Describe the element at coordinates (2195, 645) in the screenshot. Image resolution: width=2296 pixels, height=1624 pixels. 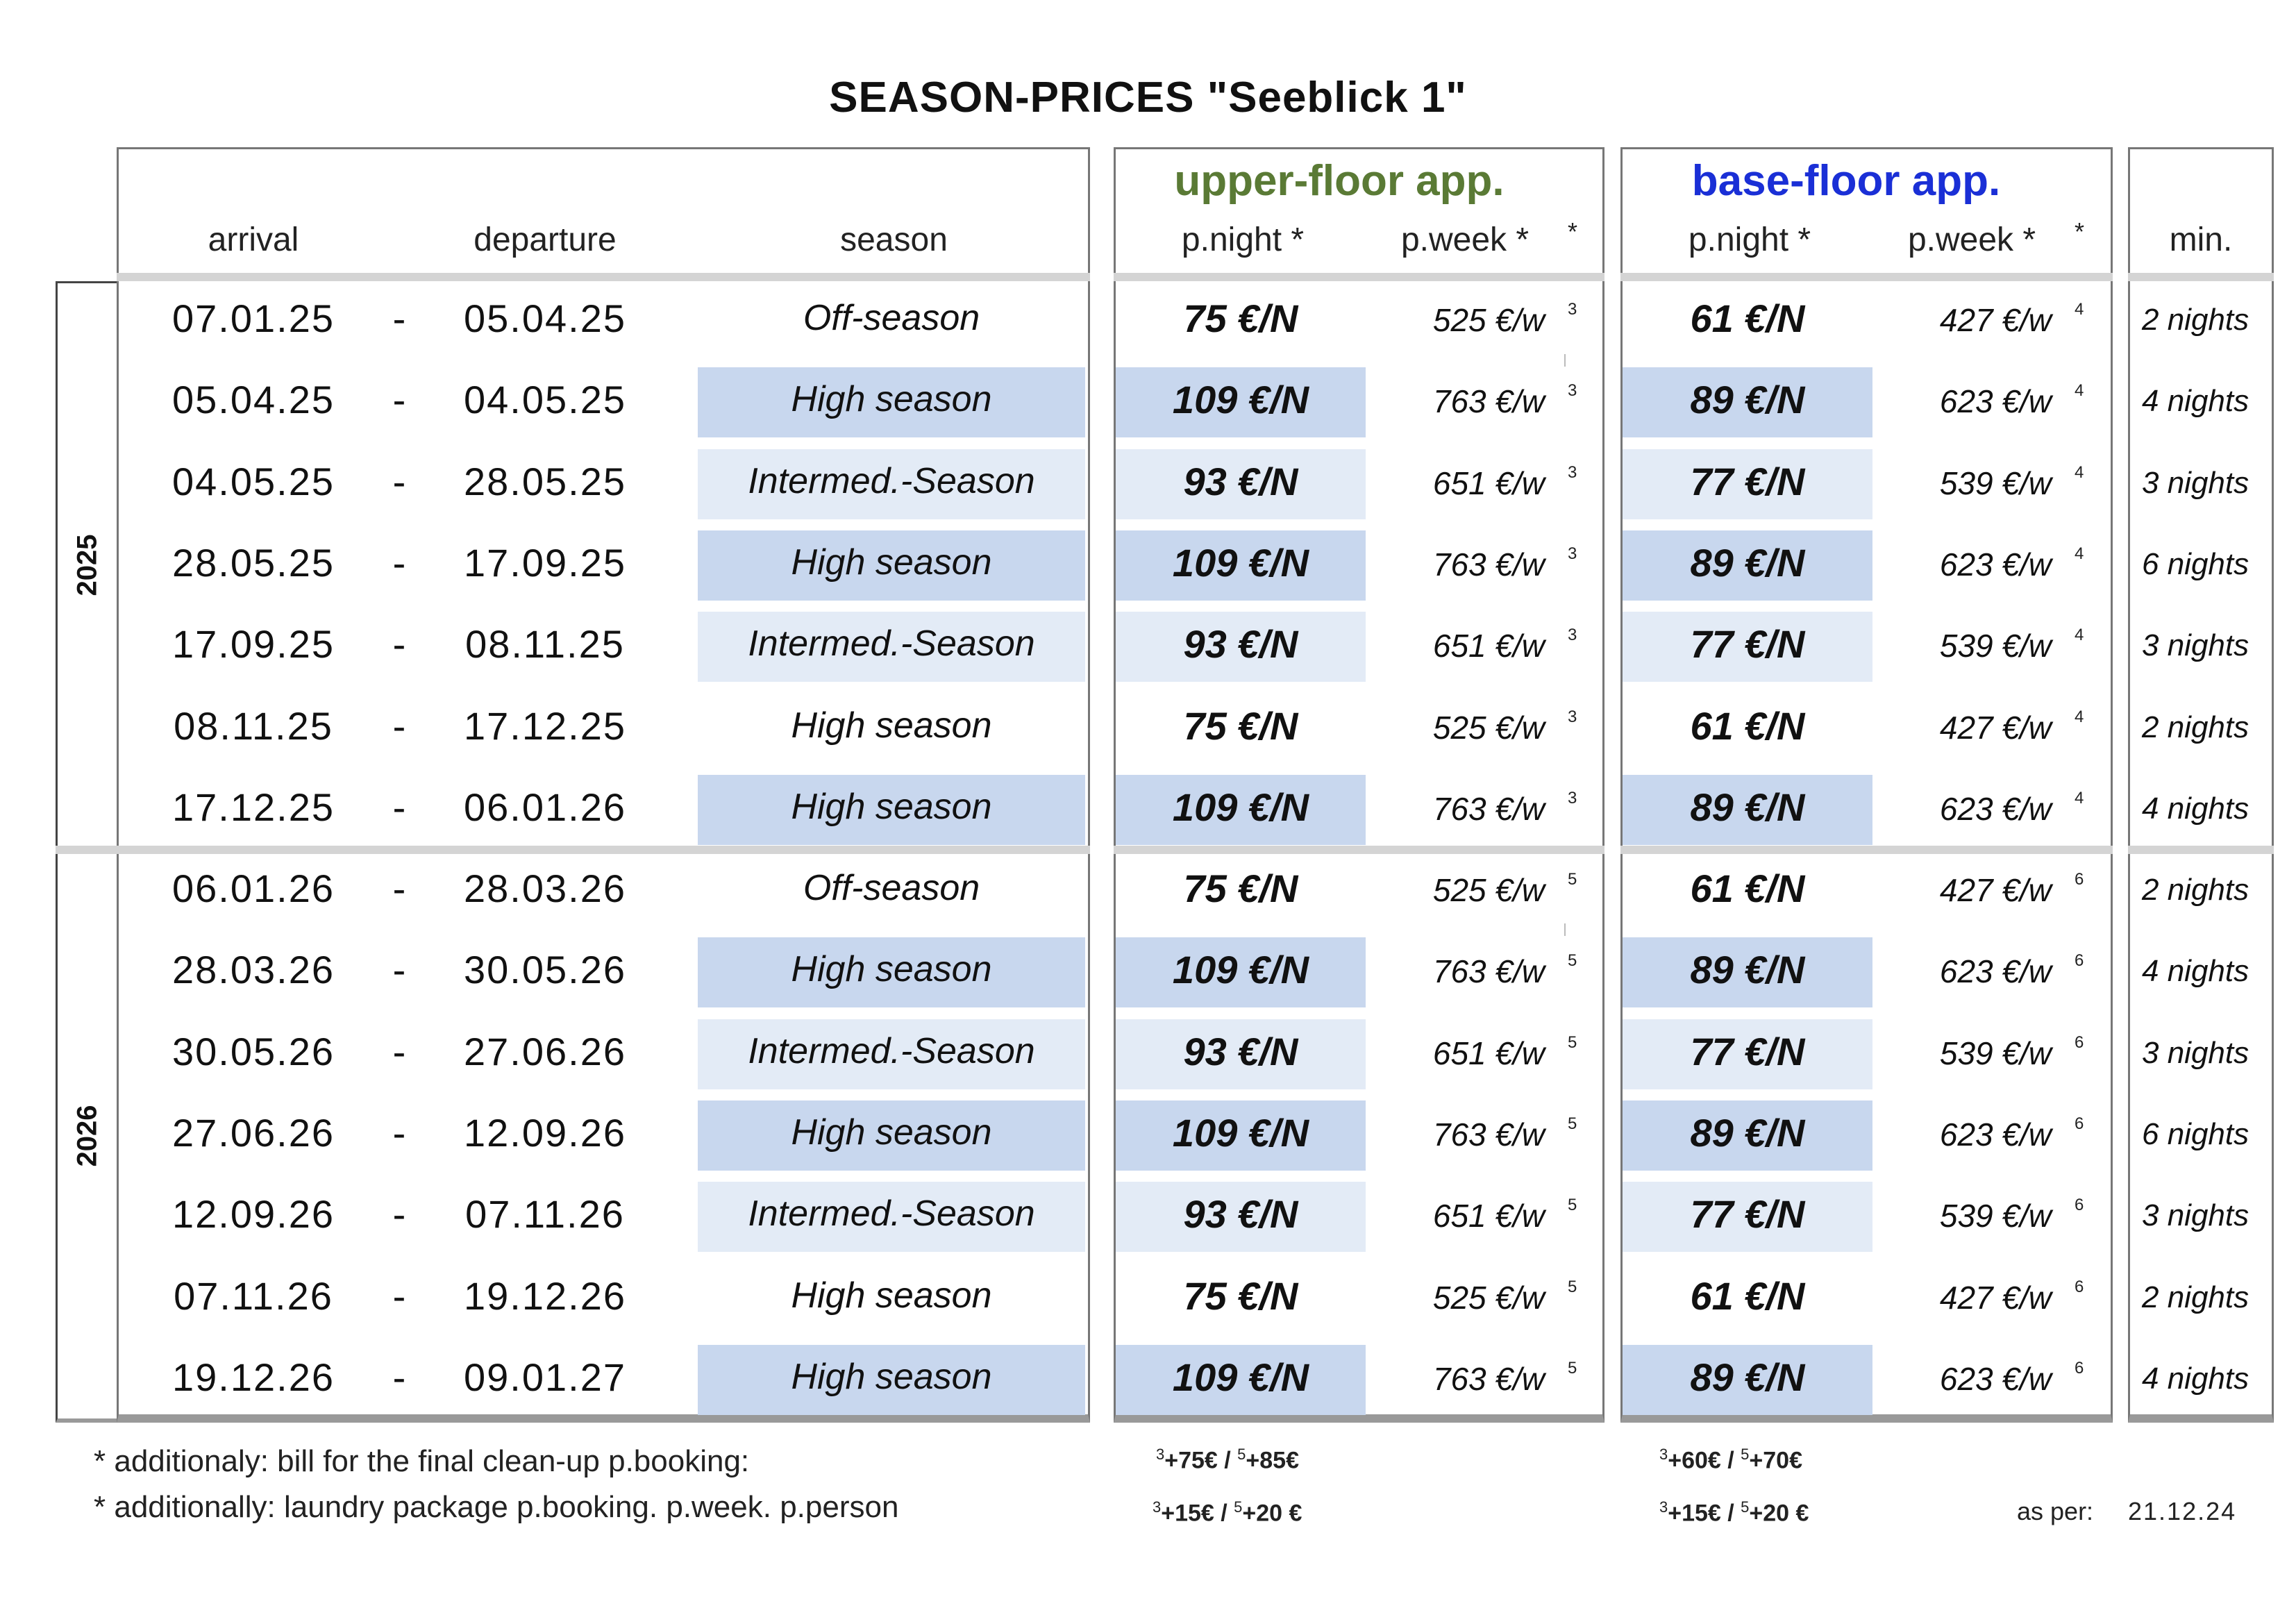
I see `min-stay: 3 nights` at that location.